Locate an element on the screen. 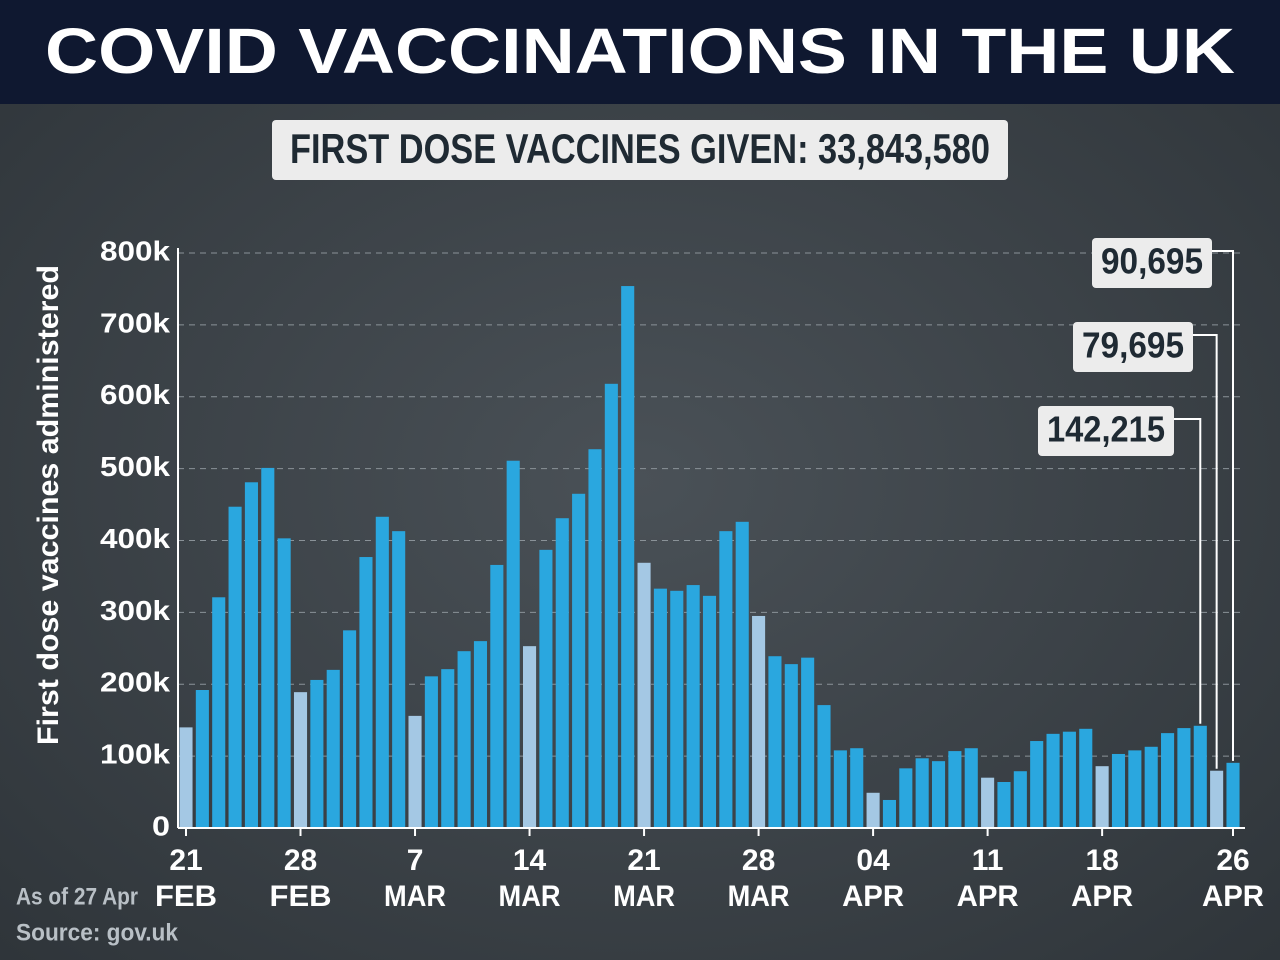  y-tick-label: 0 is located at coordinates (161, 825).